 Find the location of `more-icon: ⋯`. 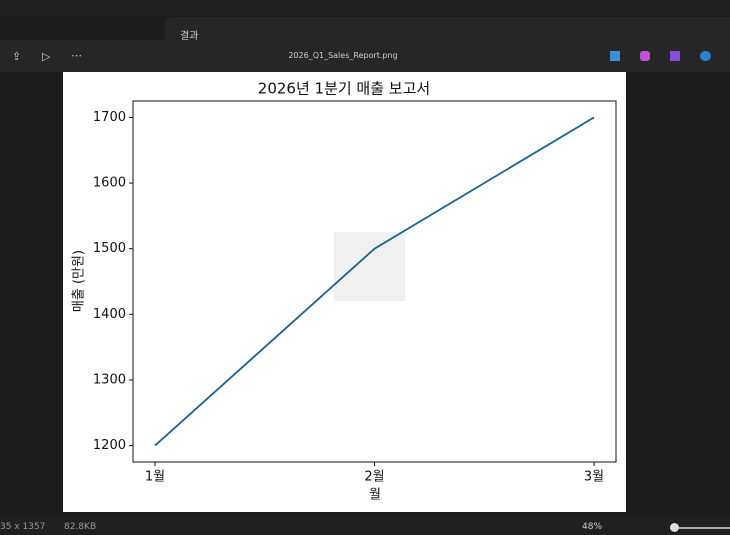

more-icon: ⋯ is located at coordinates (76, 55).